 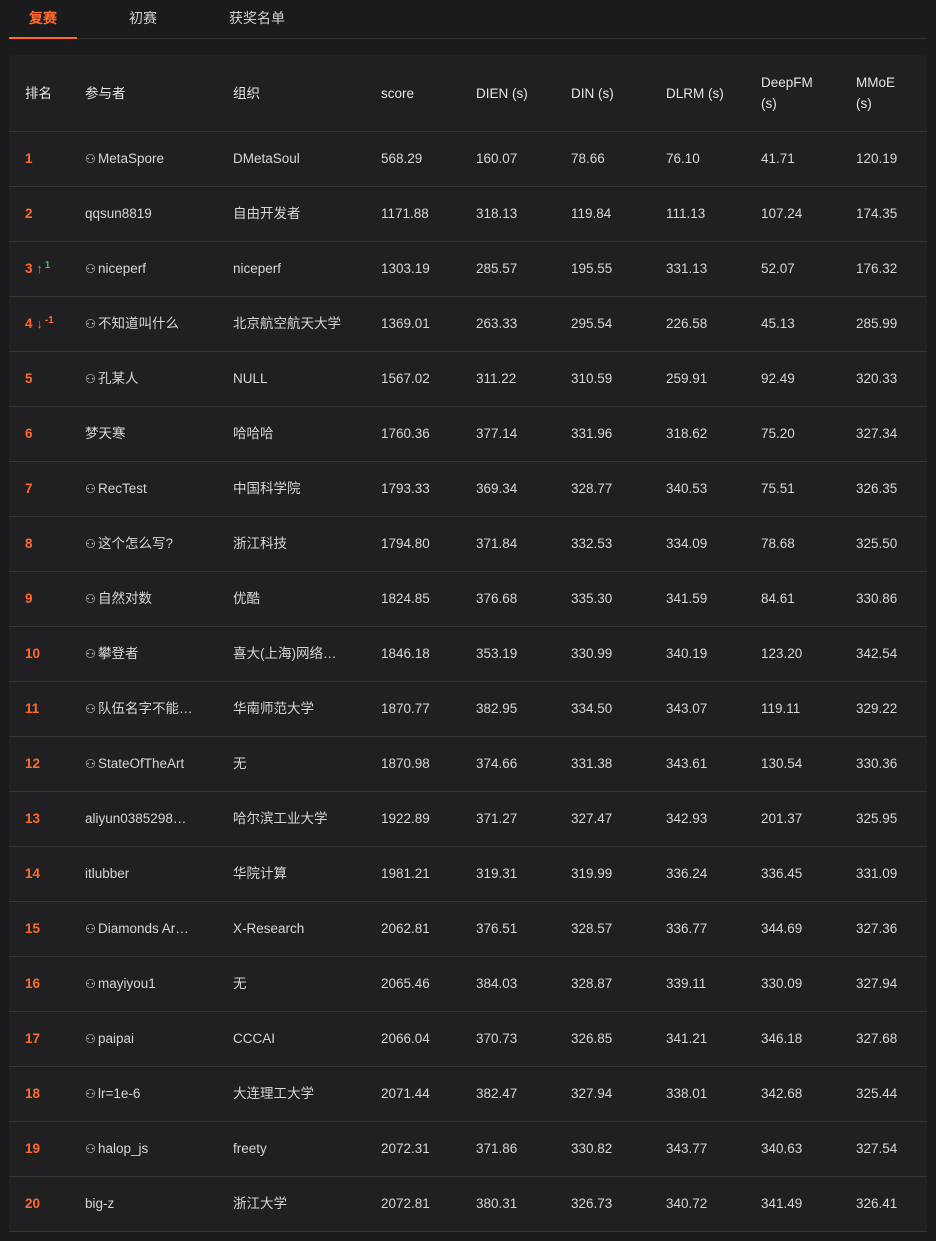 I want to click on cell-rank: 10, so click(x=54, y=654).